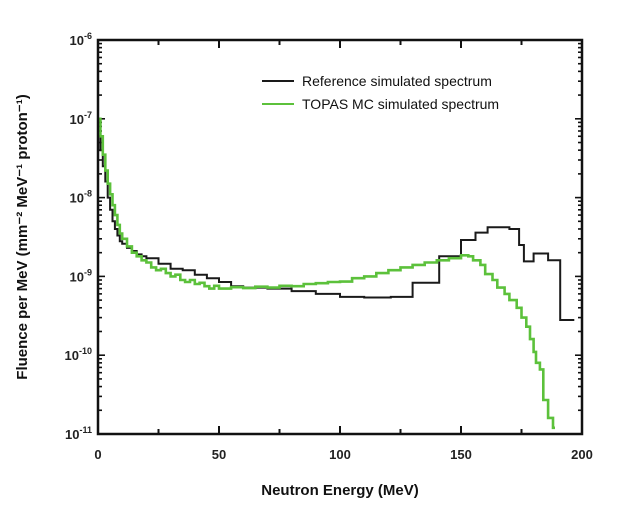 The image size is (620, 523). I want to click on y-tick-label: 10⁻⁸, so click(81, 197).